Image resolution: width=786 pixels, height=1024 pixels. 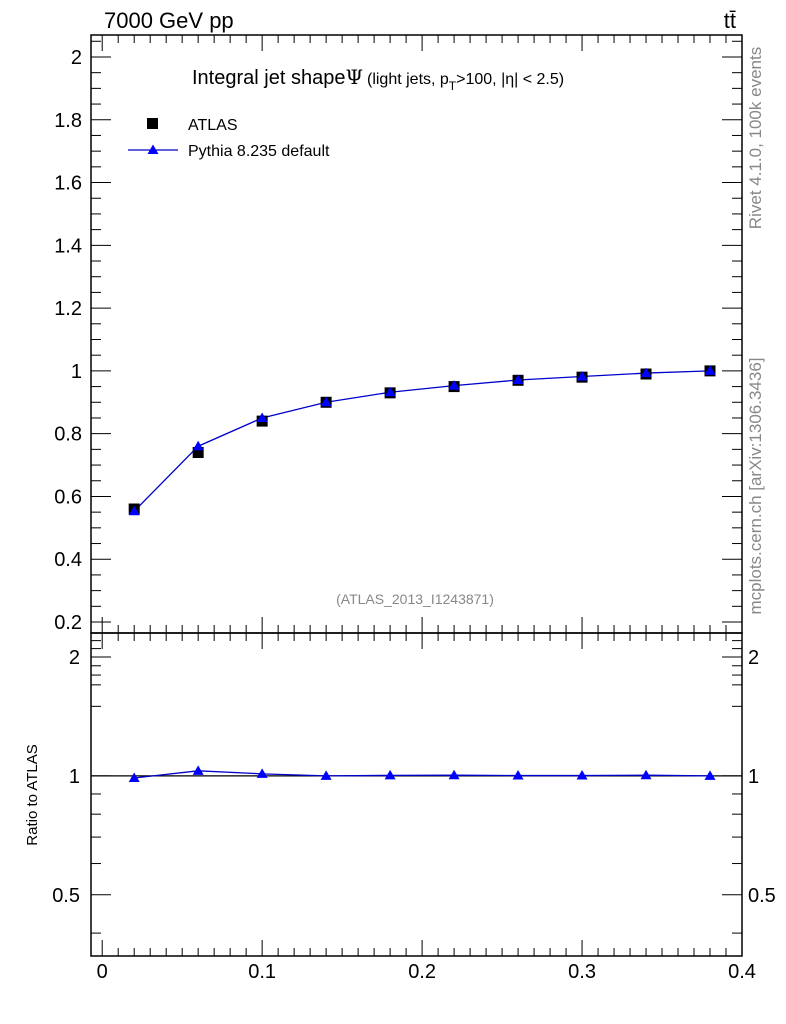 What do you see at coordinates (229, 138) in the screenshot?
I see `legend: ATLAS Pythia 8.235 default` at bounding box center [229, 138].